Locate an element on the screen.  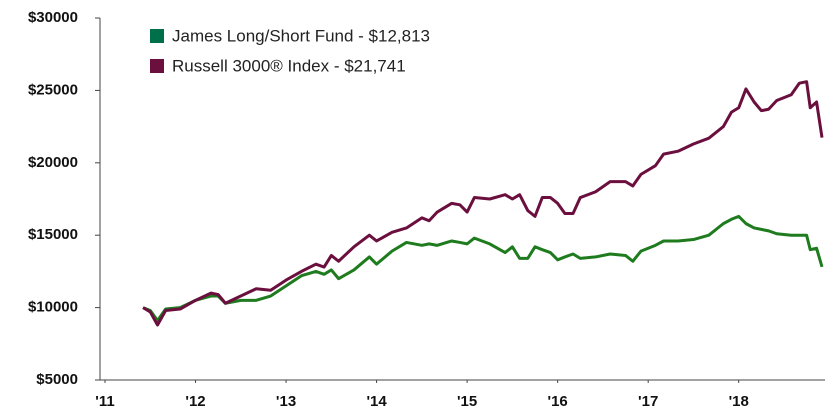
x-tick-label: '11 is located at coordinates (104, 401).